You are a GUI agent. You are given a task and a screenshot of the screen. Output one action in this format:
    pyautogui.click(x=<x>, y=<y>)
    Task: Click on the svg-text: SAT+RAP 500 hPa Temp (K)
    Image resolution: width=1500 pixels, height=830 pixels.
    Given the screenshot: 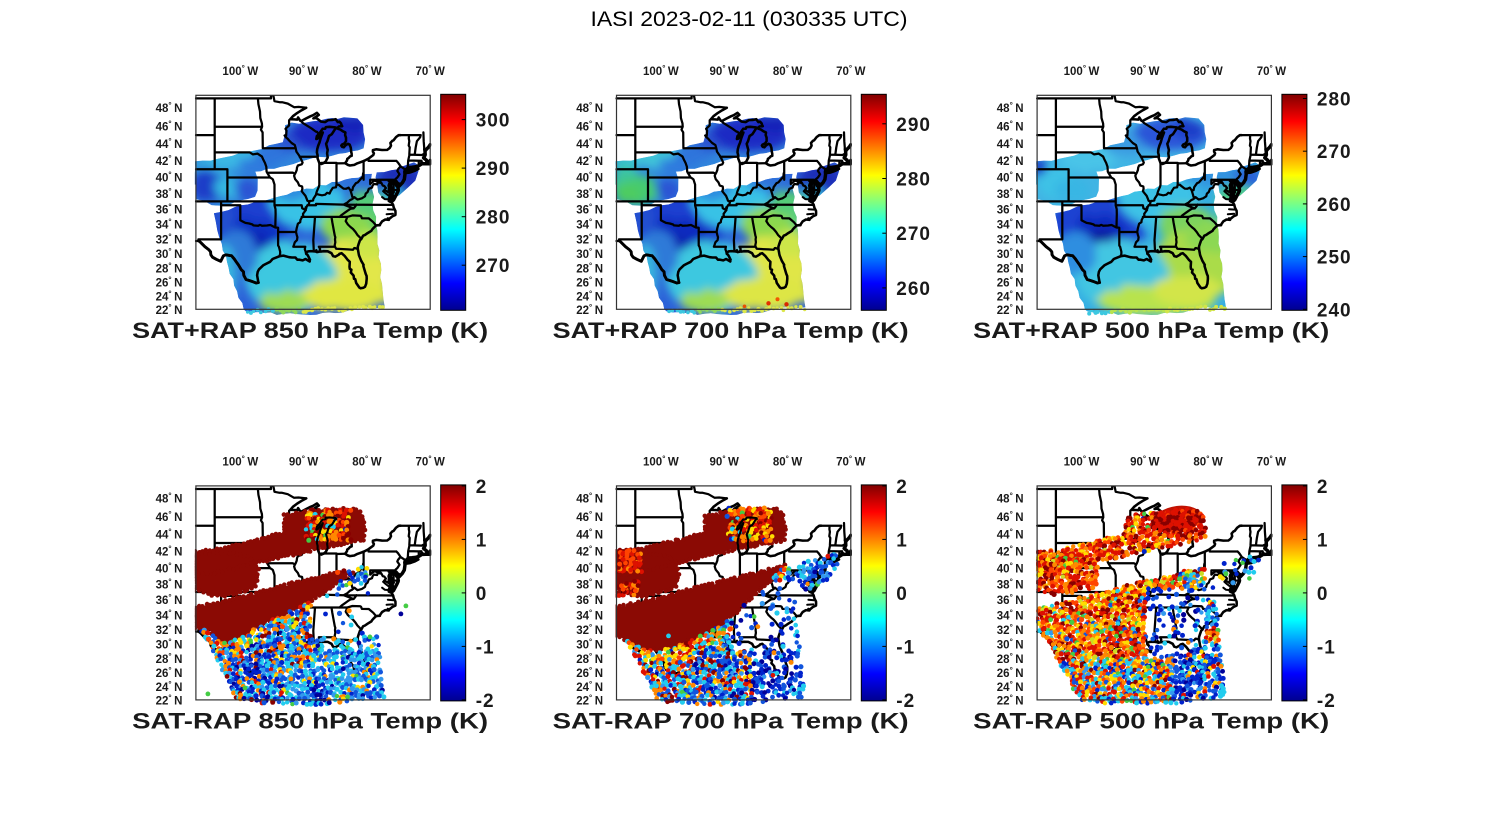 What is the action you would take?
    pyautogui.click(x=1151, y=330)
    